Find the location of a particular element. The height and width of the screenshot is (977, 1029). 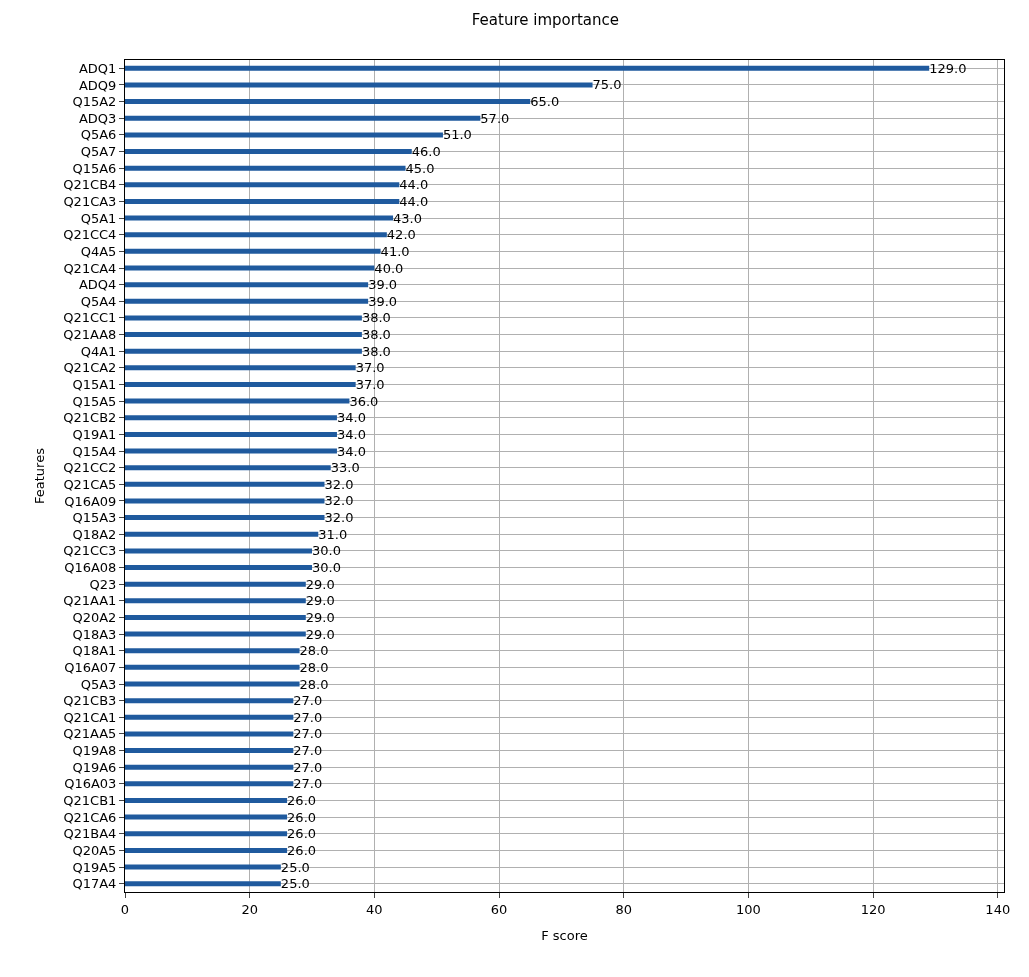

y-tick-label: Q4A5 is located at coordinates (98, 251).